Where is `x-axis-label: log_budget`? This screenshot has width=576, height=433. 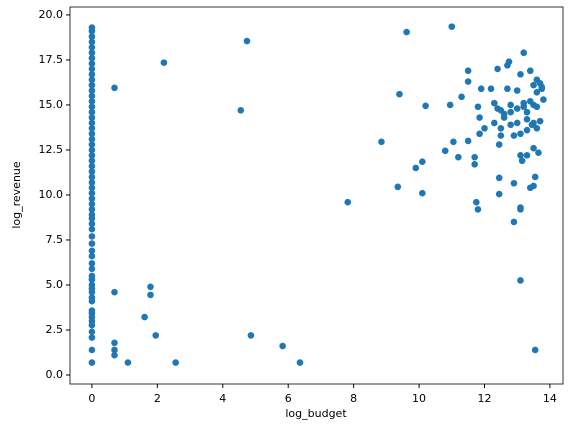
x-axis-label: log_budget is located at coordinates (316, 413).